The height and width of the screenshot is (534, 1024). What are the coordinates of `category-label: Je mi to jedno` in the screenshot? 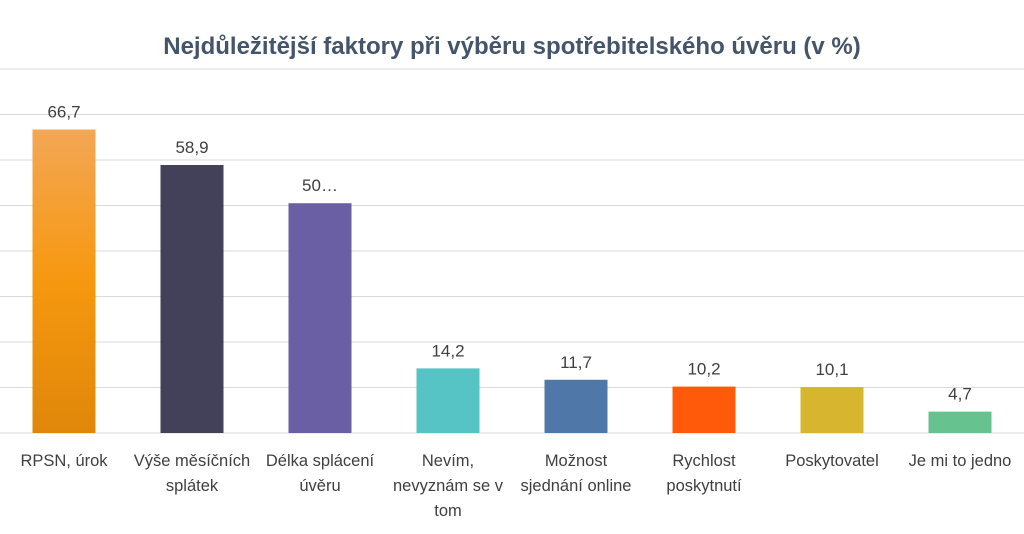 It's located at (960, 461).